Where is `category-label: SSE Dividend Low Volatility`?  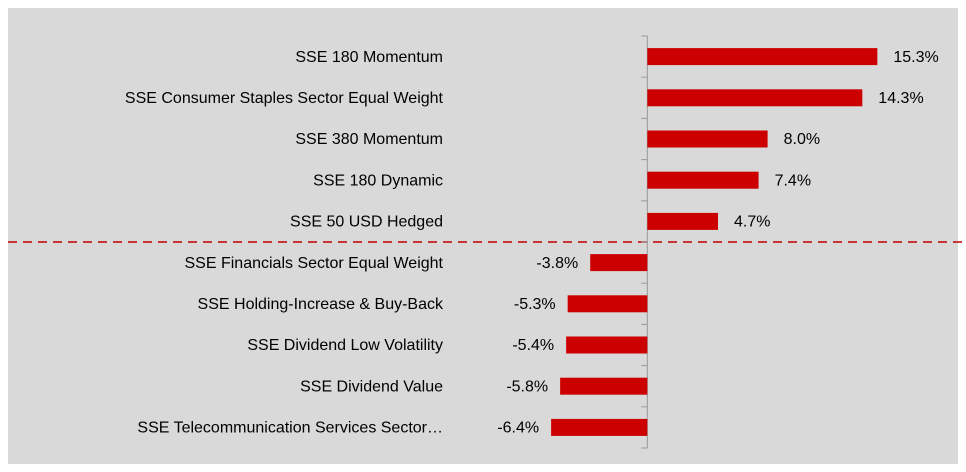
category-label: SSE Dividend Low Volatility is located at coordinates (345, 345).